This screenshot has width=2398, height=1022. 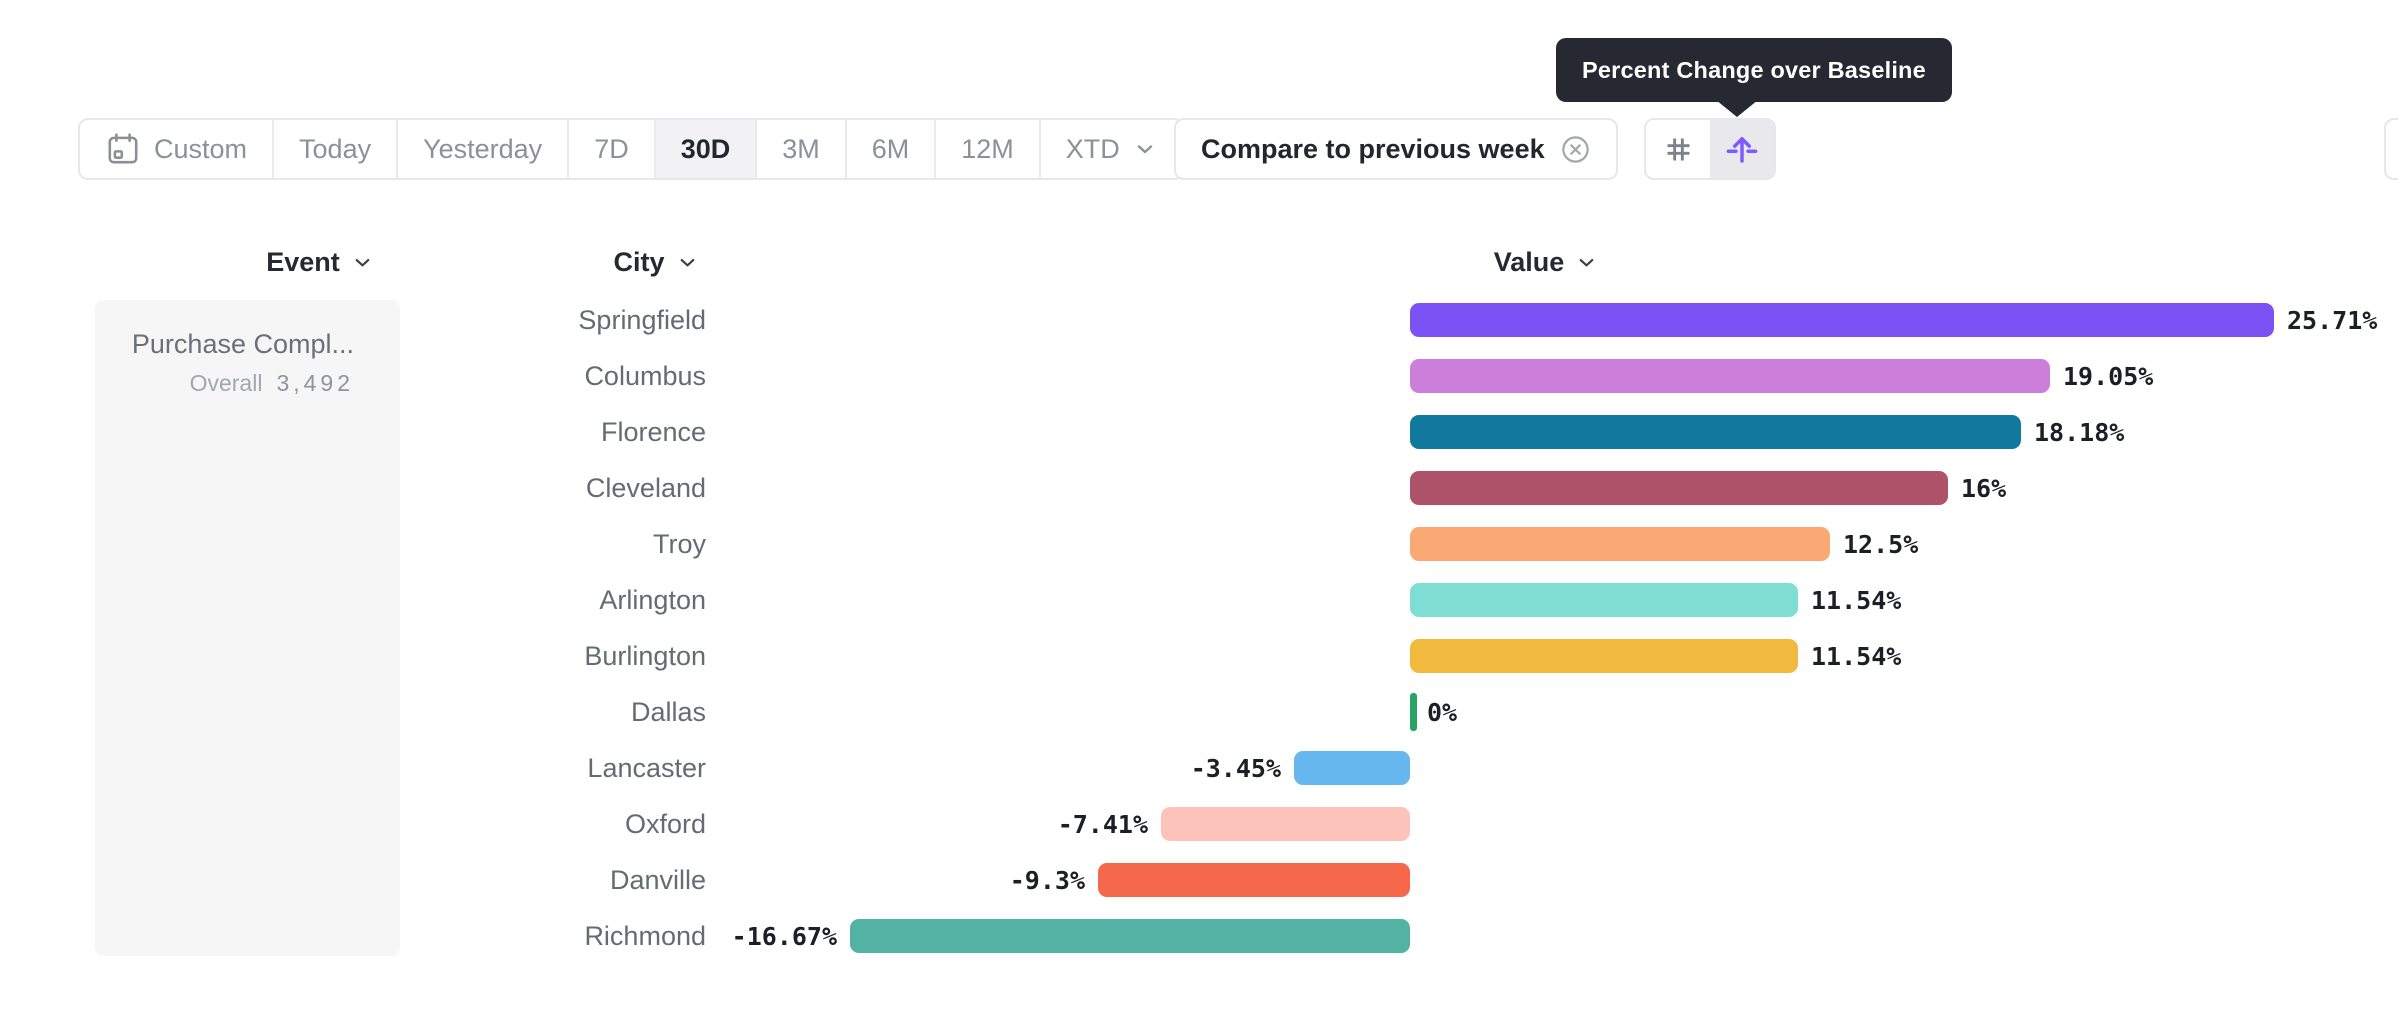 I want to click on bar-row: Dallas 0%, so click(x=1199, y=712).